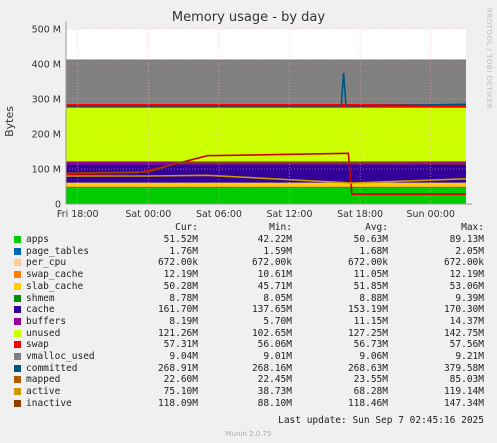  What do you see at coordinates (180, 392) in the screenshot?
I see `legend-value-cur: 75.10M` at bounding box center [180, 392].